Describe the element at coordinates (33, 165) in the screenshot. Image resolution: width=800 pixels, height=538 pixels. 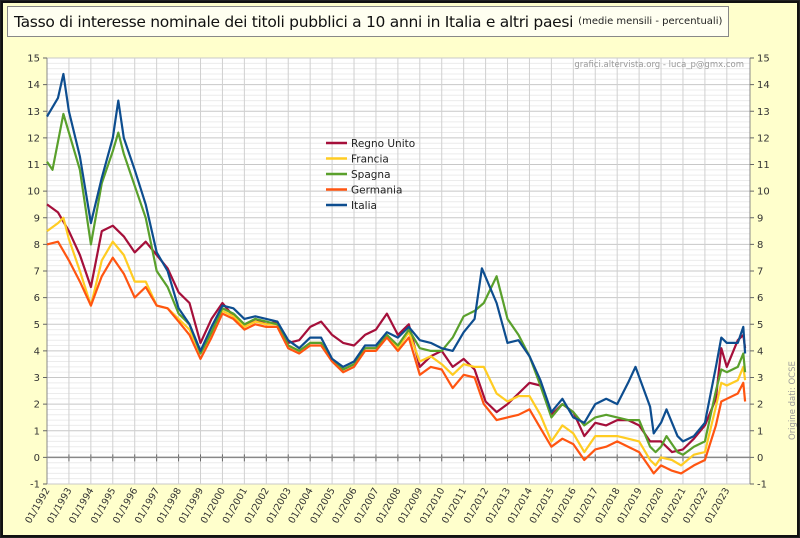
I see `y-tick-label-left: 11` at that location.